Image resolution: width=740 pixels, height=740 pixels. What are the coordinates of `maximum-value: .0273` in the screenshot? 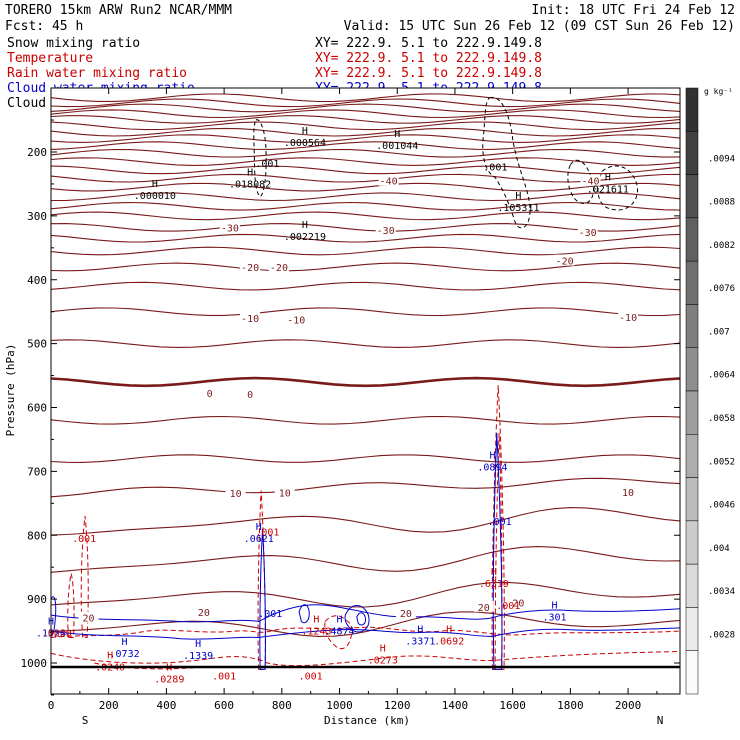 It's located at (383, 660).